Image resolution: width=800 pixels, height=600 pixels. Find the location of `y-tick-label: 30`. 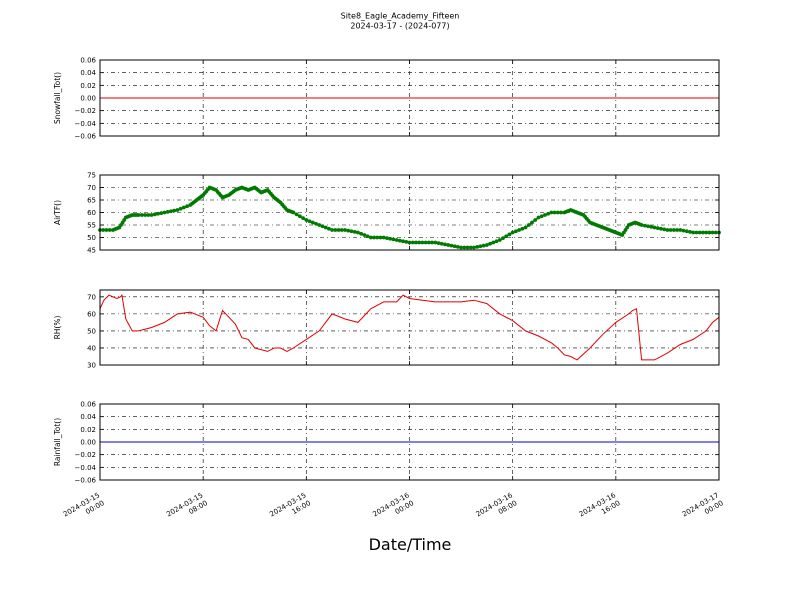

y-tick-label: 30 is located at coordinates (91, 366).